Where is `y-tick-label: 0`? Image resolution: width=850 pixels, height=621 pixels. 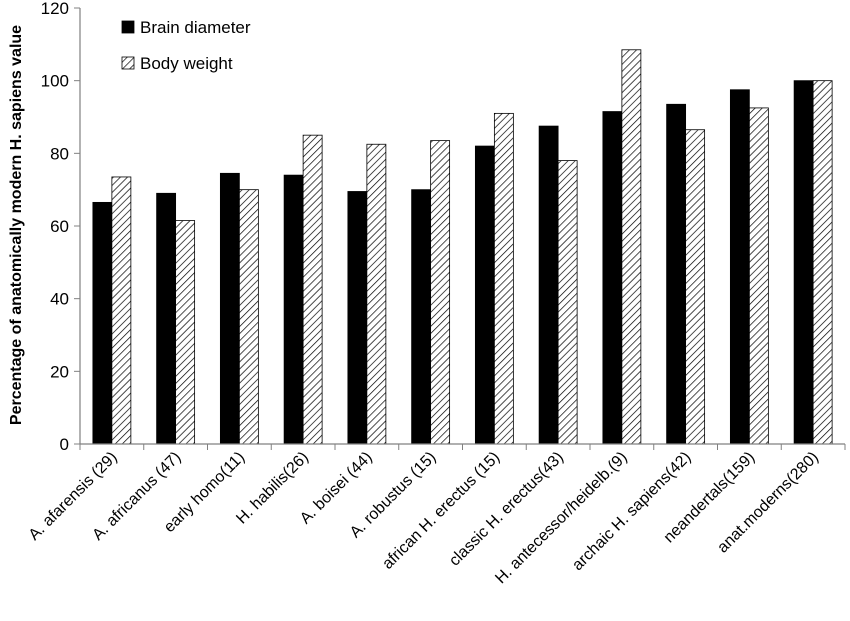 y-tick-label: 0 is located at coordinates (64, 444).